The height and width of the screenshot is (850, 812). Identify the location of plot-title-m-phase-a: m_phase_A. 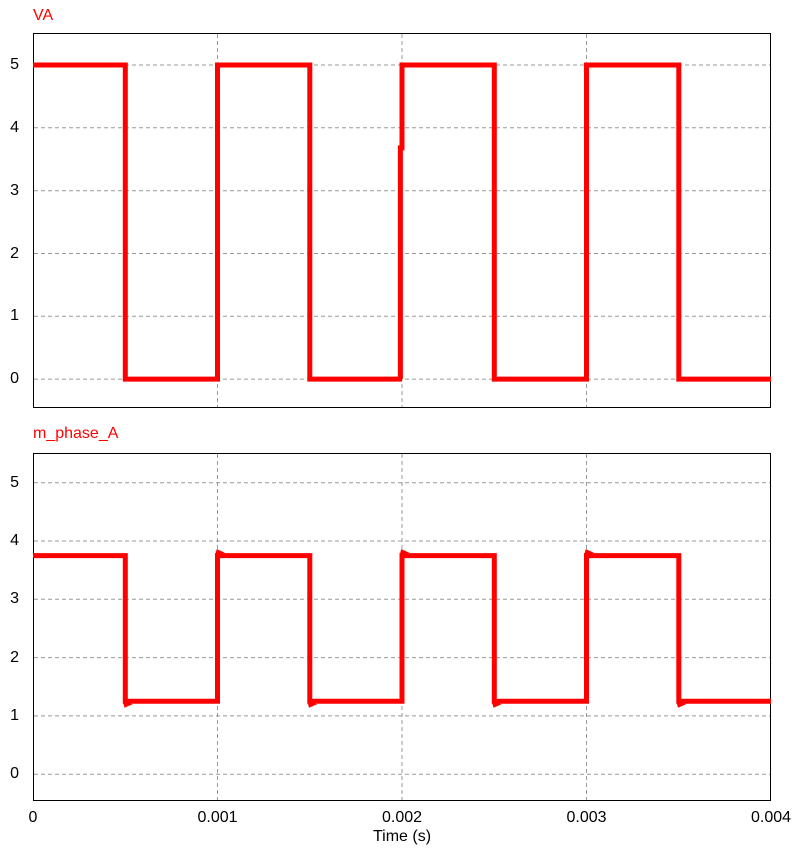
(76, 433).